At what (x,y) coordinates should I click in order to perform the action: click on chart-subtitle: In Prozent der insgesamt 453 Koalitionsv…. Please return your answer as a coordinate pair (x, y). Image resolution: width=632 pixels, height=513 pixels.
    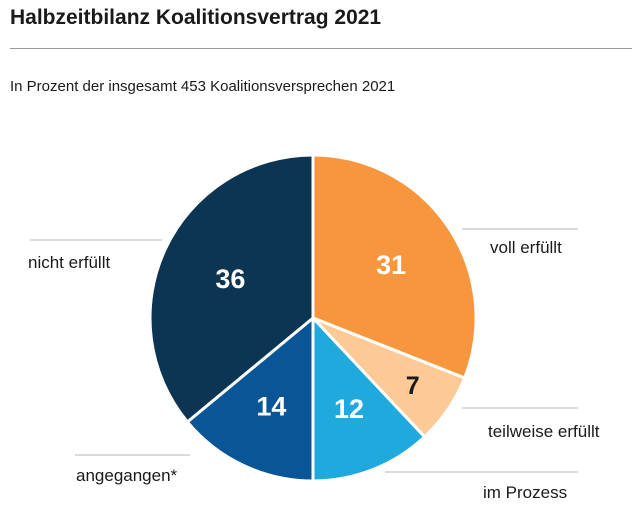
    Looking at the image, I should click on (203, 86).